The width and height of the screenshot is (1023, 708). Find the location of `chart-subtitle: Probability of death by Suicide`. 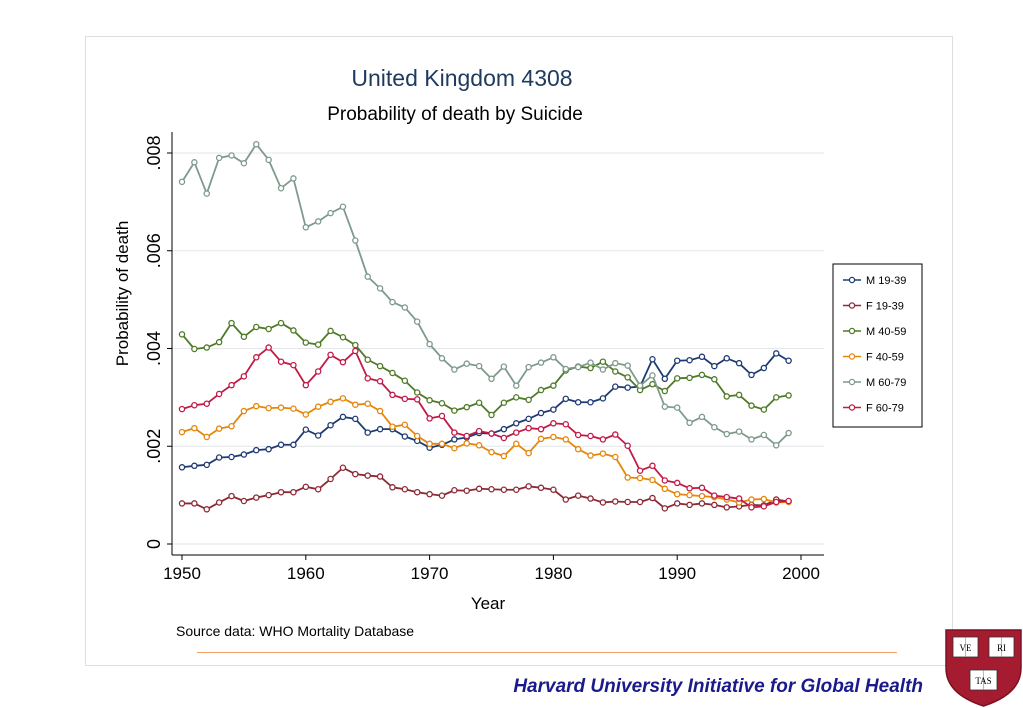

chart-subtitle: Probability of death by Suicide is located at coordinates (455, 114).